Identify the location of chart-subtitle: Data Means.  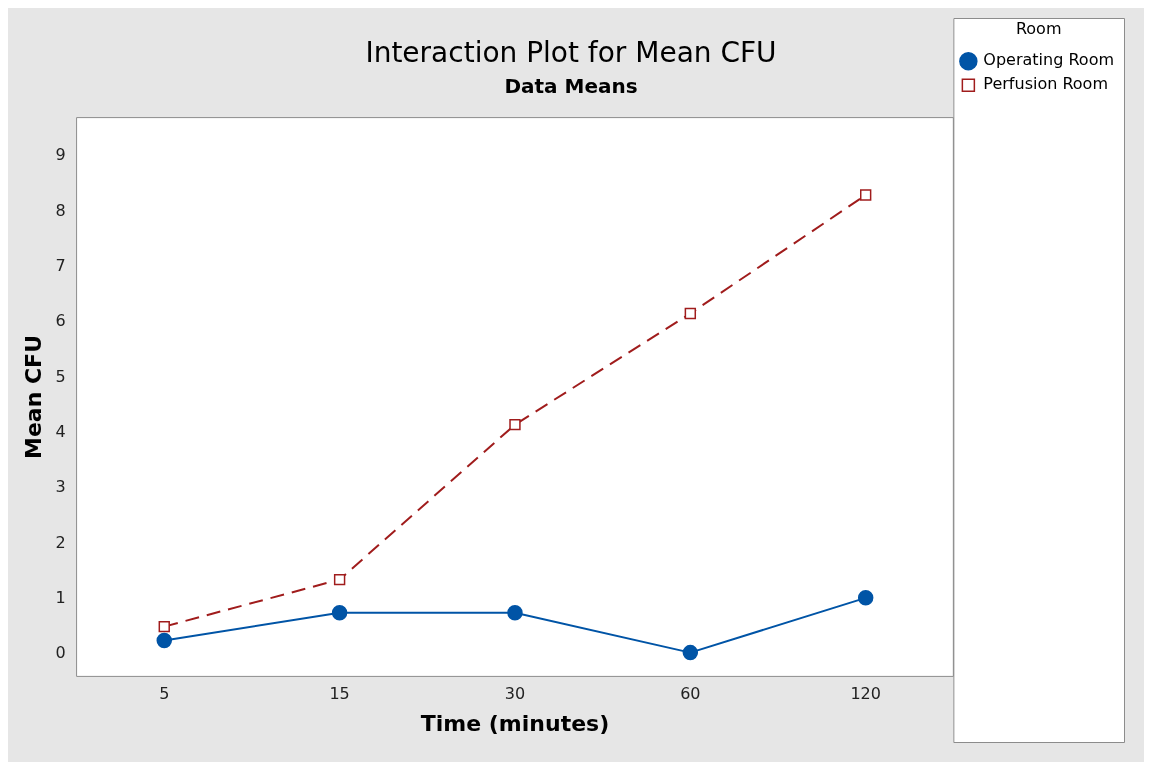
(571, 85).